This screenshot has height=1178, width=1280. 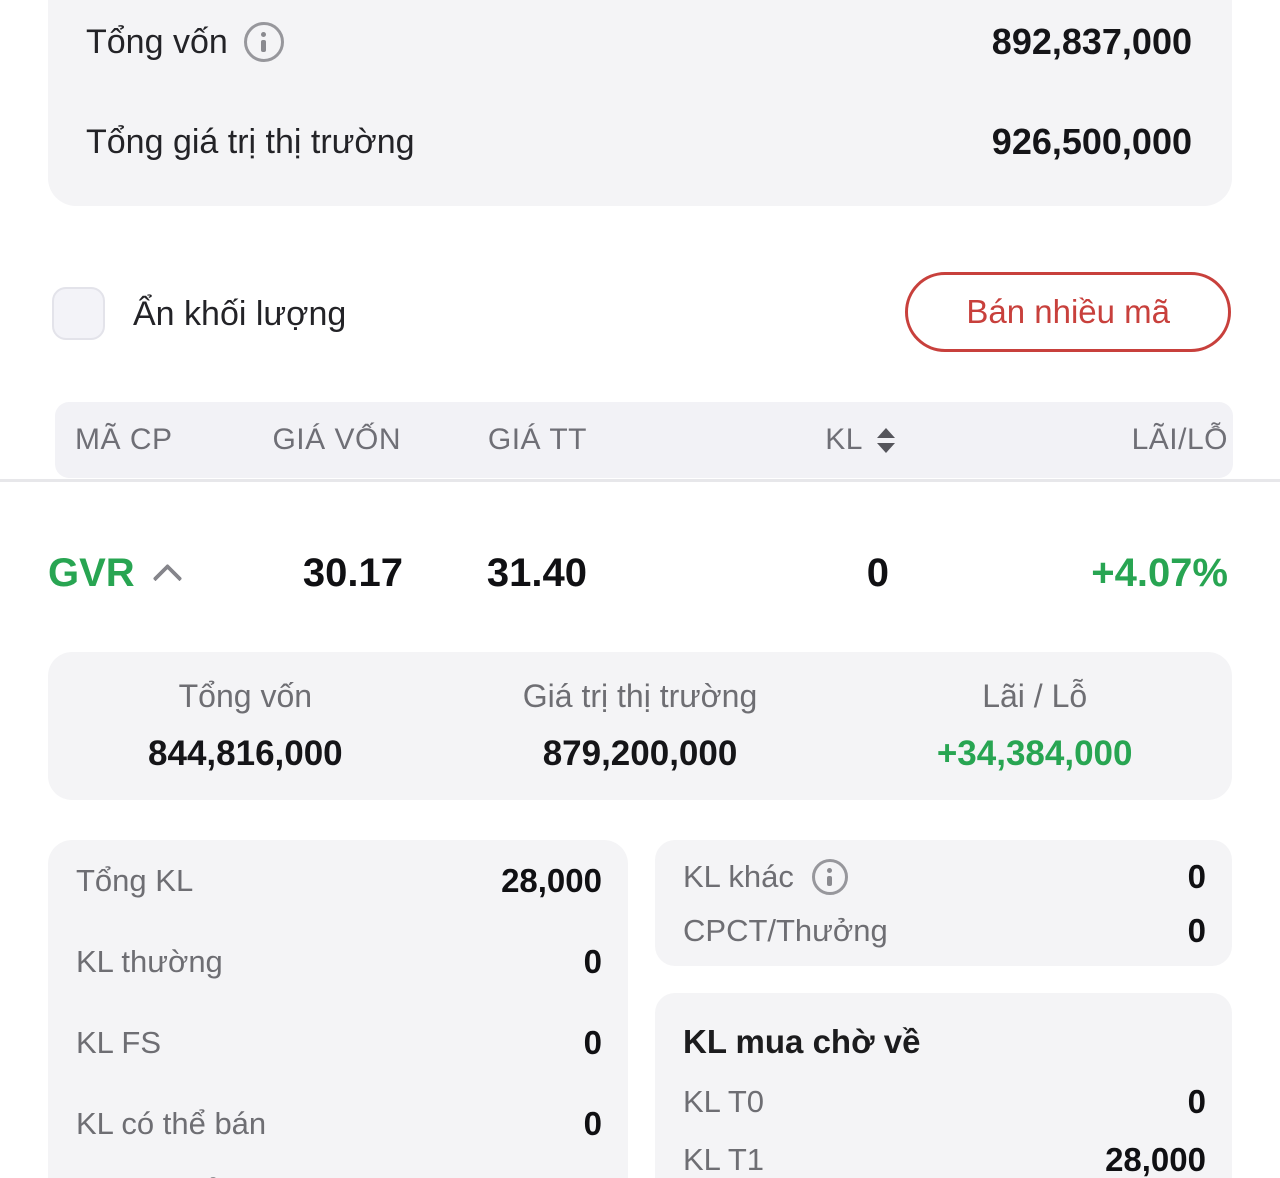 I want to click on header-divider, so click(x=640, y=480).